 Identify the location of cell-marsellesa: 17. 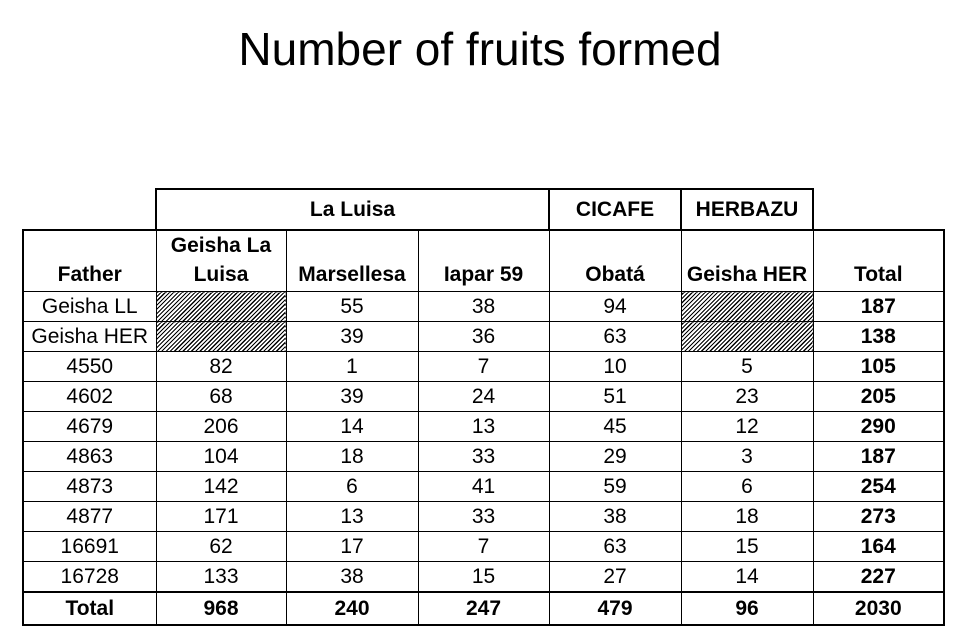
(352, 546).